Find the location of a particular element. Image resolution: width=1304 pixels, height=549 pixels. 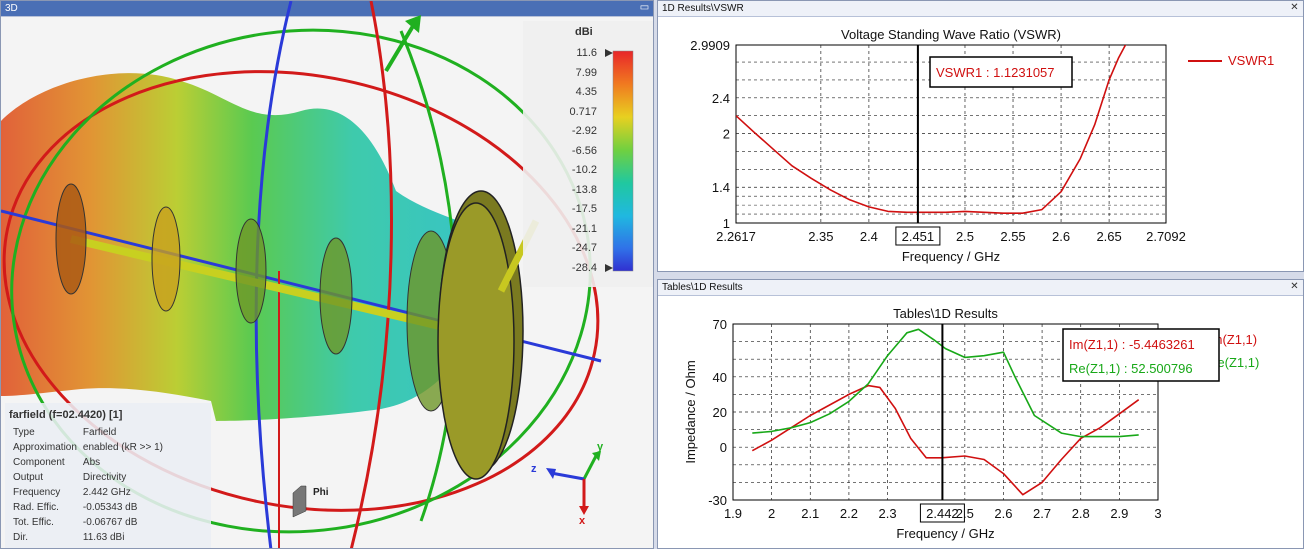

y-tick-label: 1 is located at coordinates (726, 223).